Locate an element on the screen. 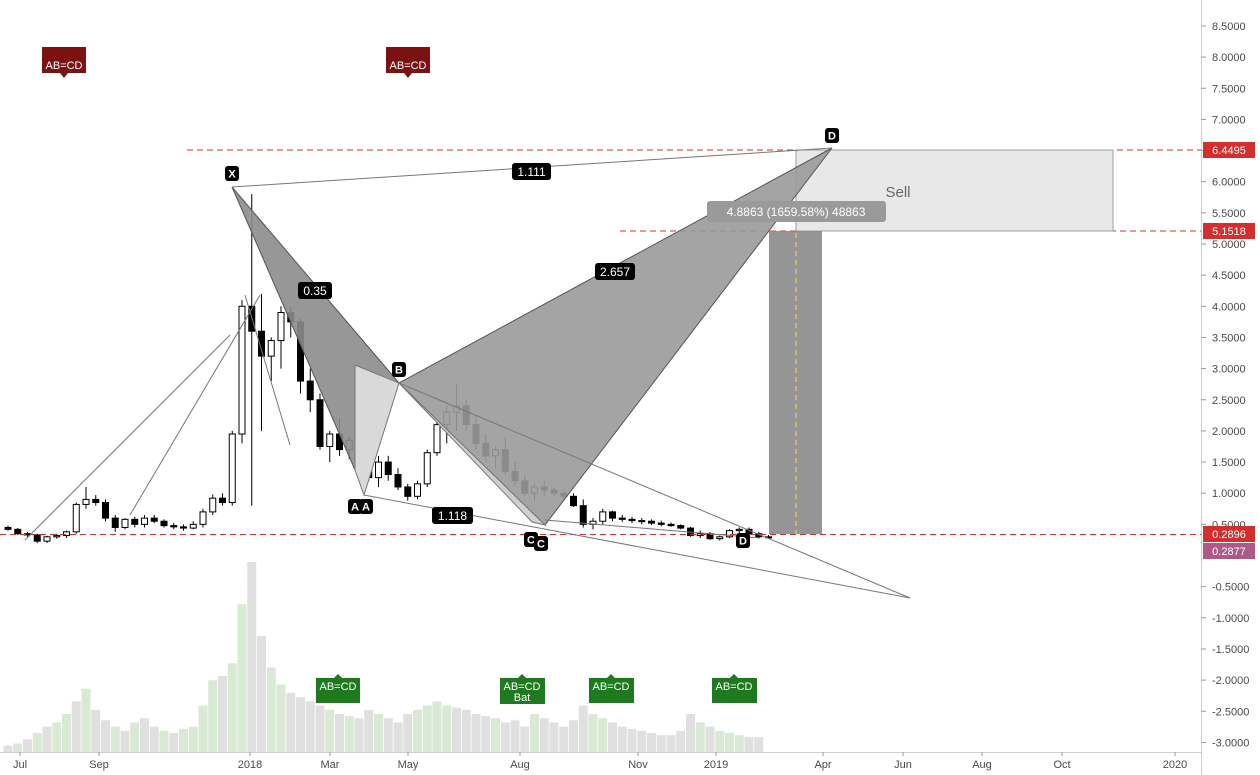 The width and height of the screenshot is (1260, 775). measure-label: 4.8863 (1659.58%) 48863 is located at coordinates (796, 212).